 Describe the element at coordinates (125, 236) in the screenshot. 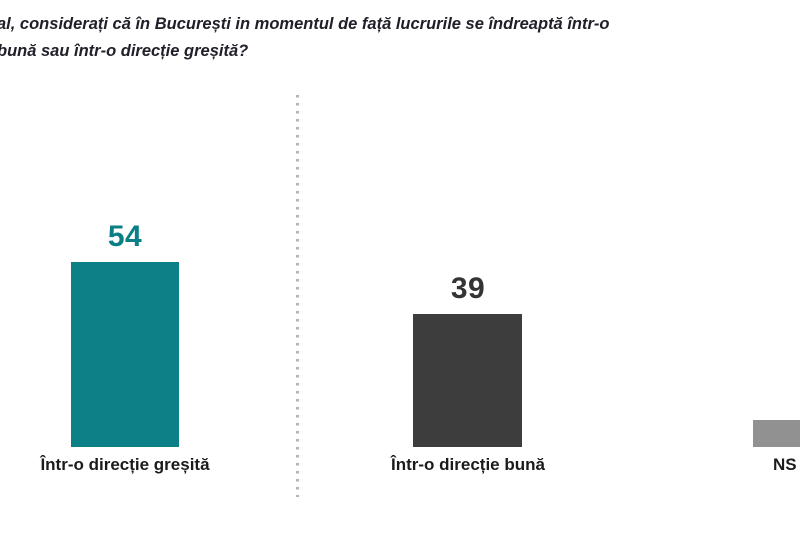

I see `bar-value-directie-gresita: 54` at that location.